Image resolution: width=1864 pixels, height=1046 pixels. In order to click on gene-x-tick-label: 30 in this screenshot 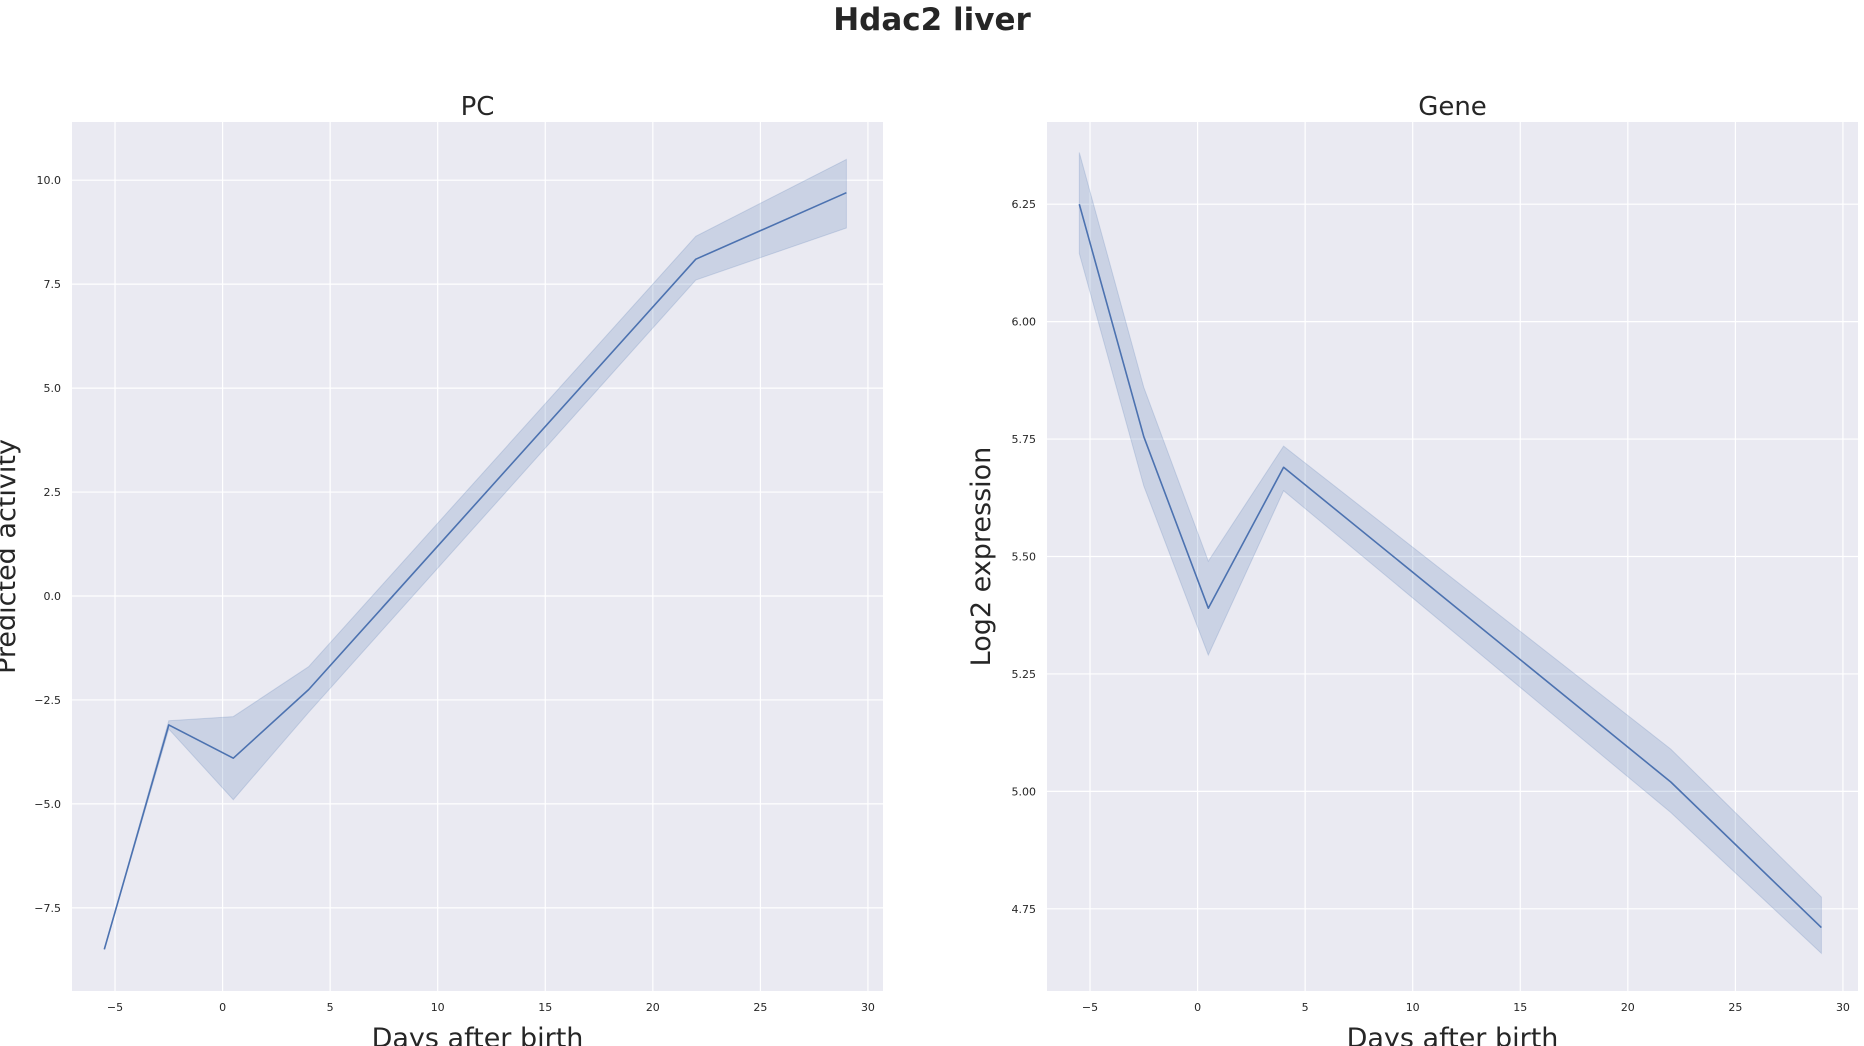, I will do `click(1843, 1007)`.